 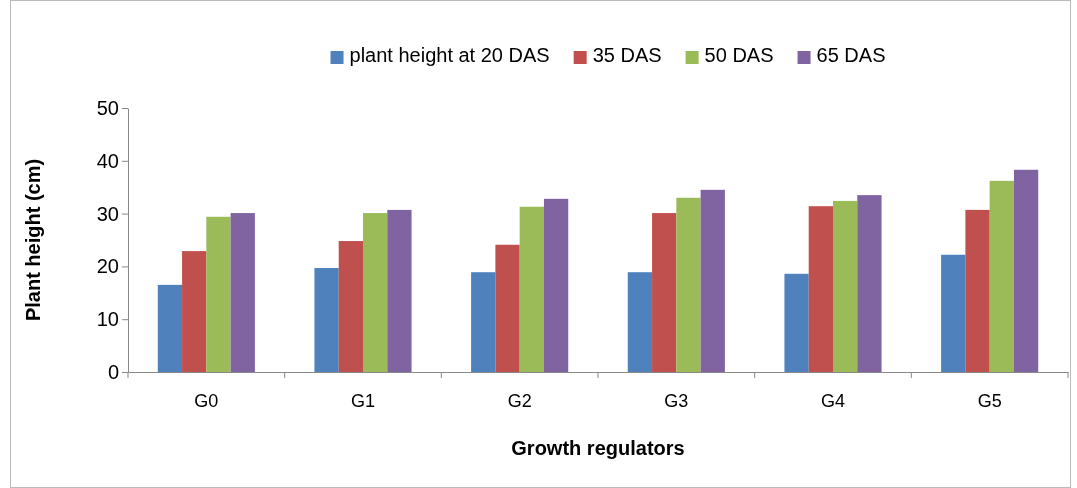 I want to click on x-tick-label: G5, so click(x=989, y=400).